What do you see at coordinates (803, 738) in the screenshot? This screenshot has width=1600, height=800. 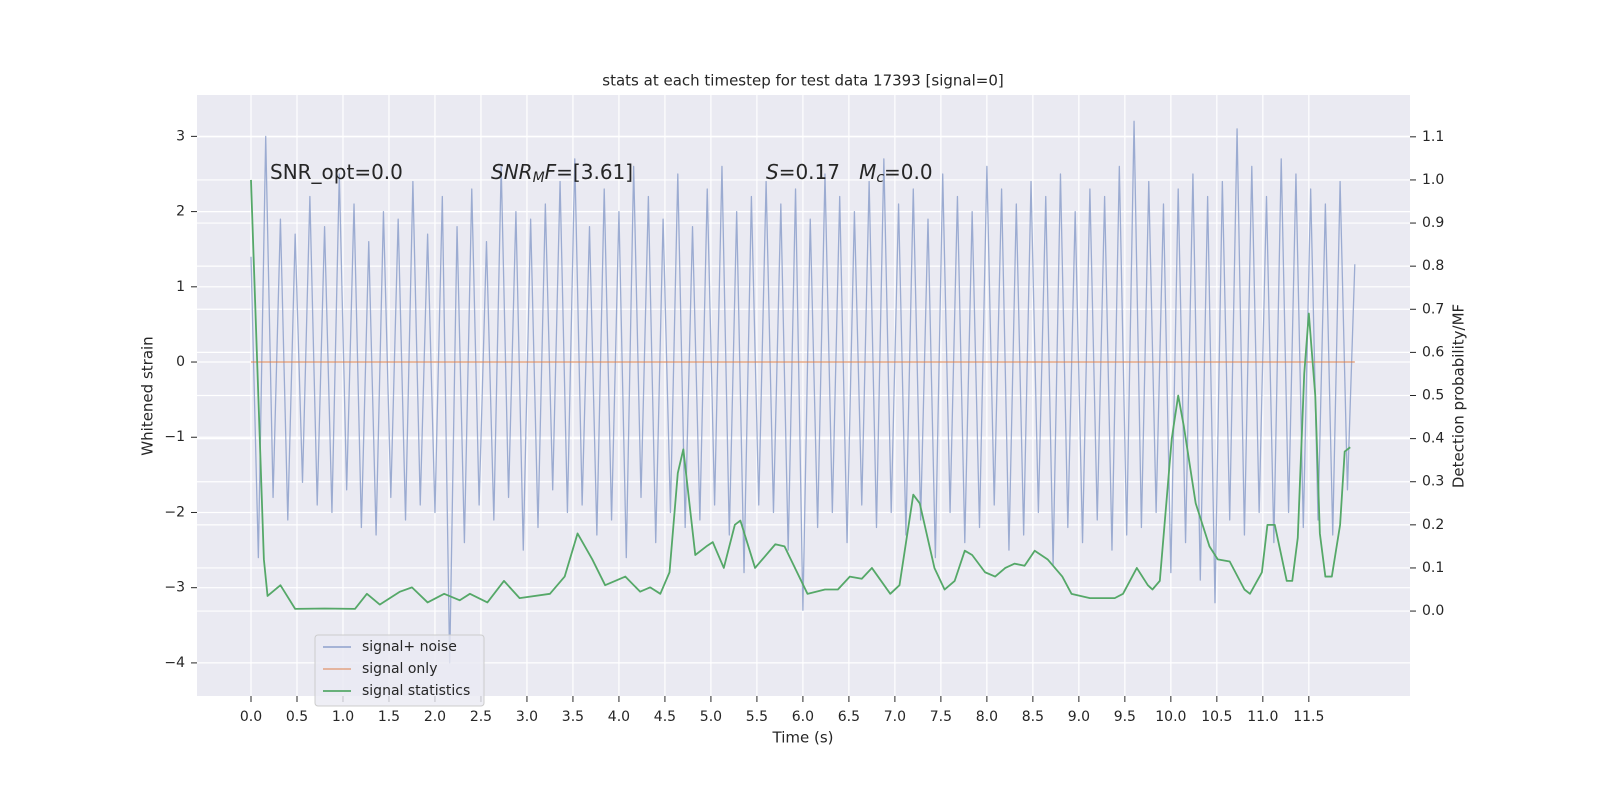 I see `x-axis-label: Time (s)` at bounding box center [803, 738].